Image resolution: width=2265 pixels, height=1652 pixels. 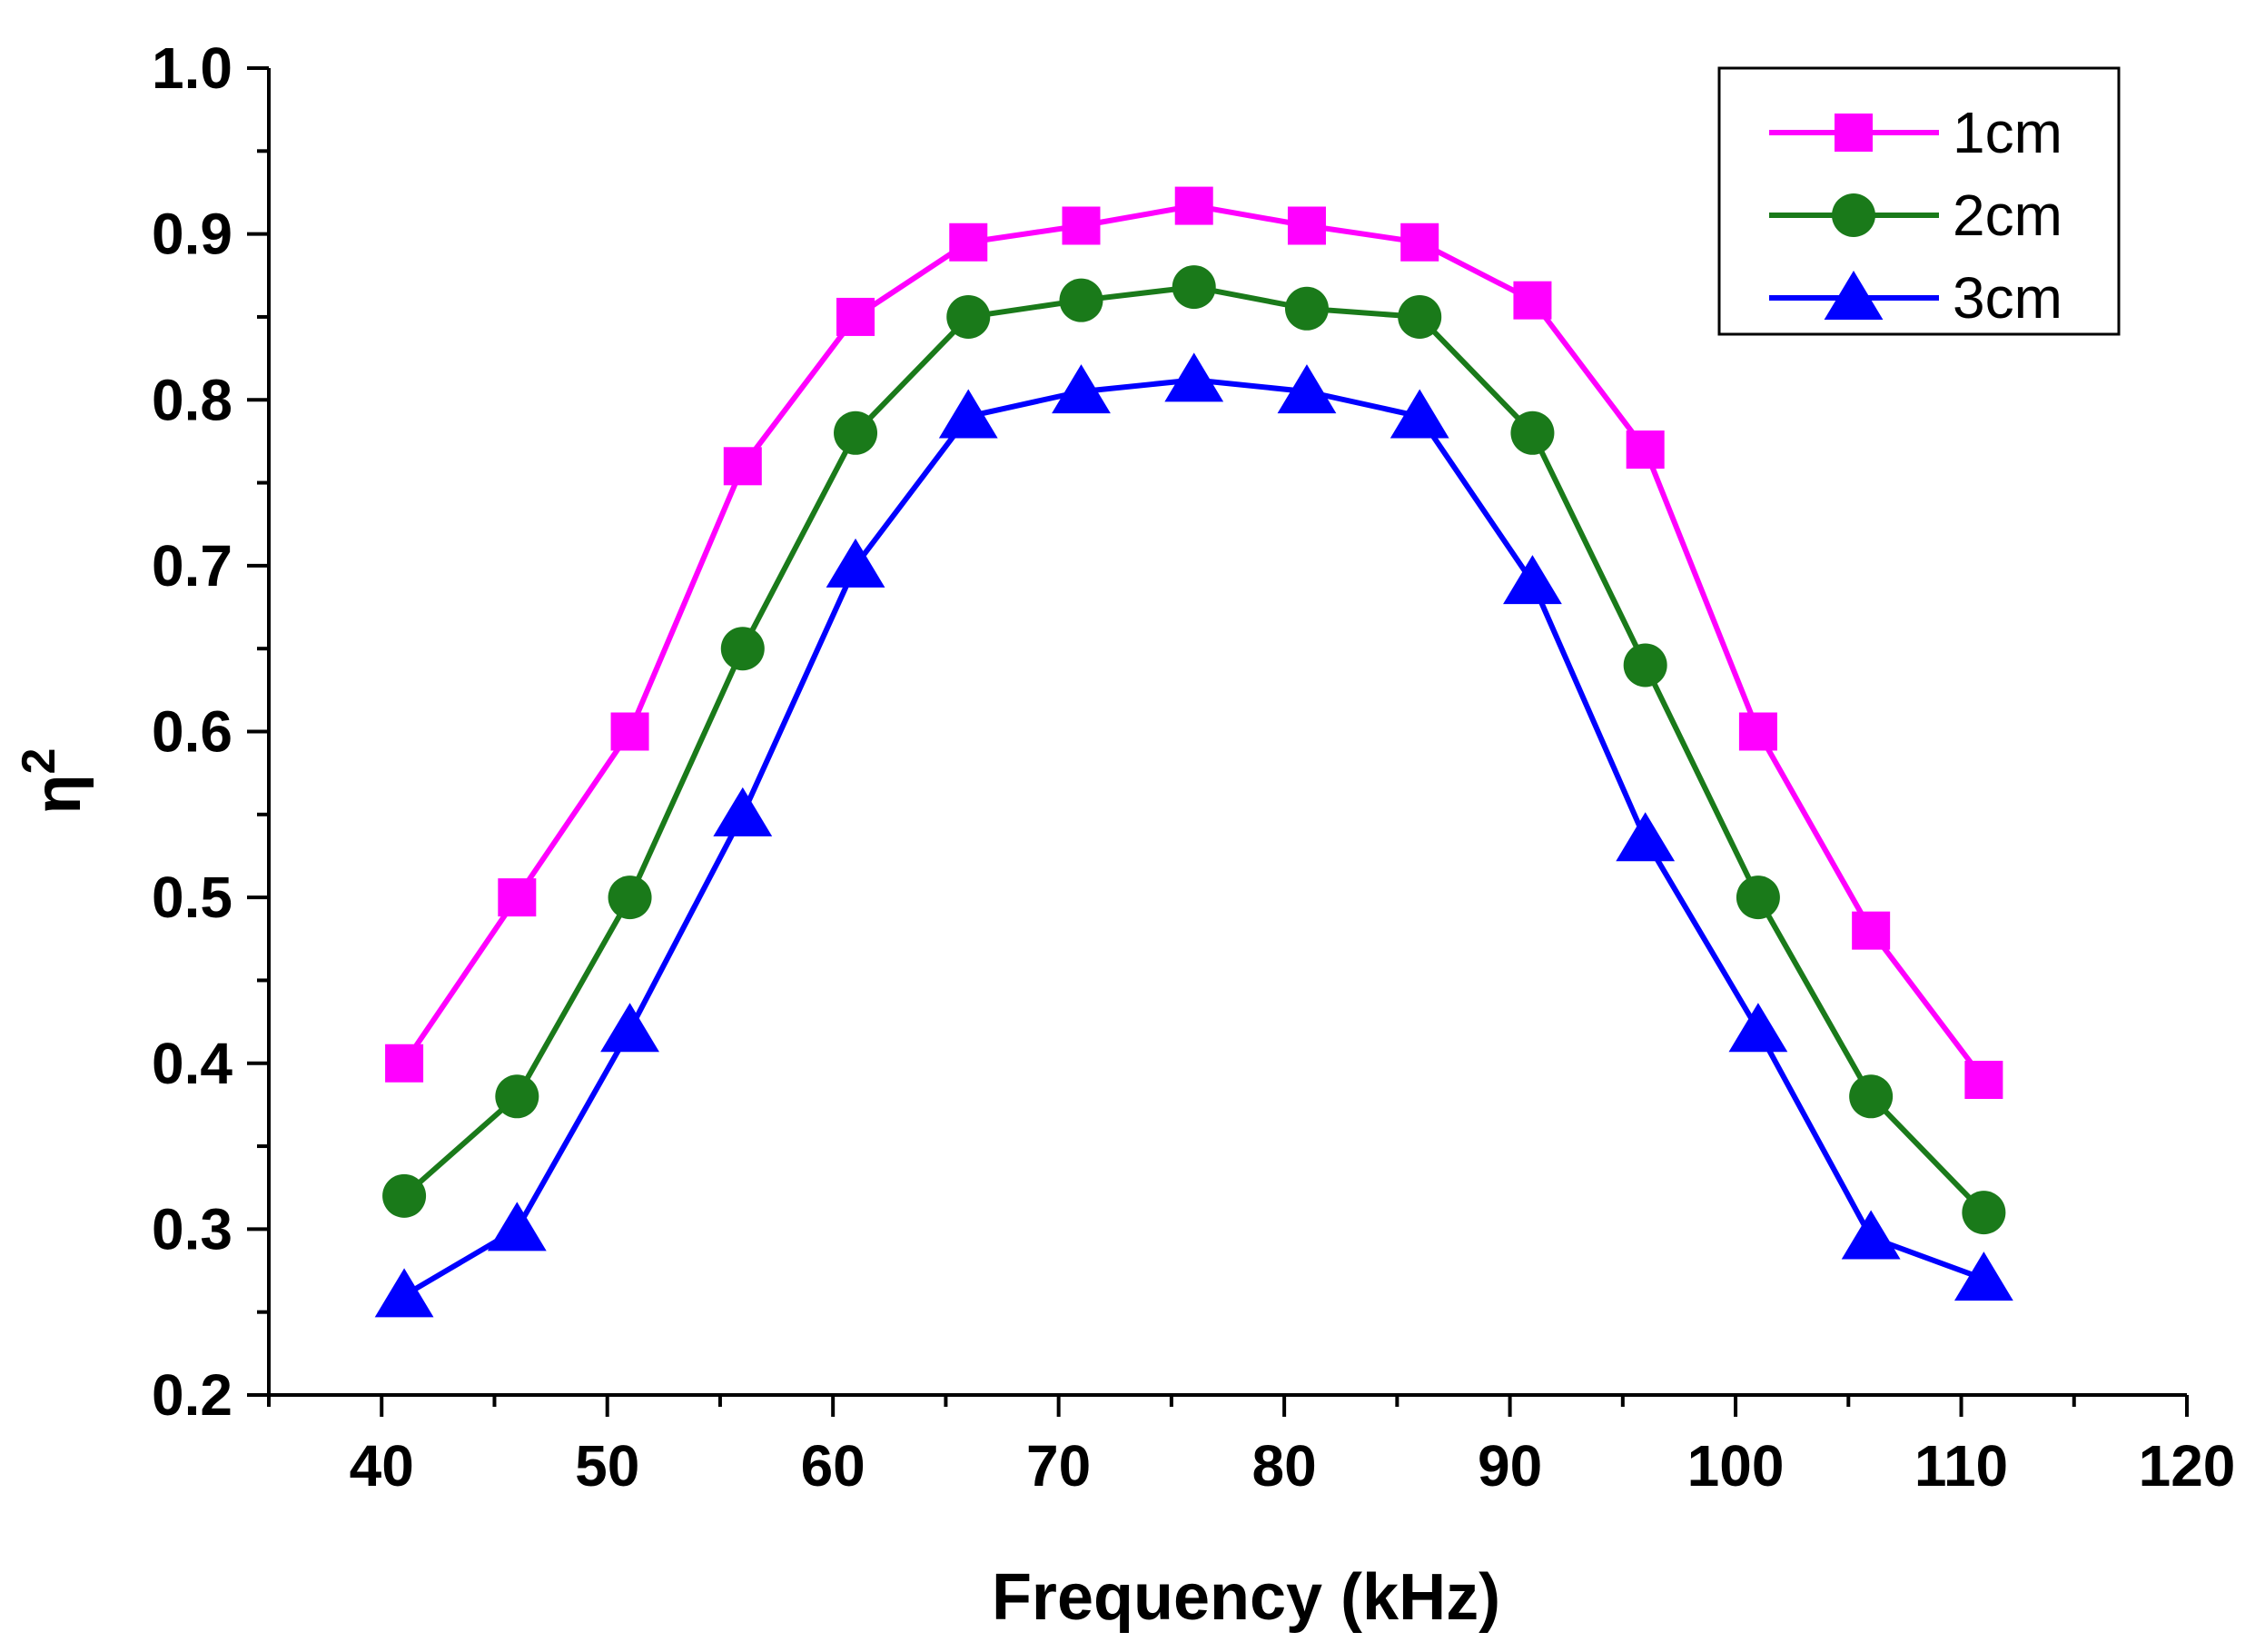 What do you see at coordinates (1915, 215) in the screenshot?
I see `legend-item-2cm: 2cm` at bounding box center [1915, 215].